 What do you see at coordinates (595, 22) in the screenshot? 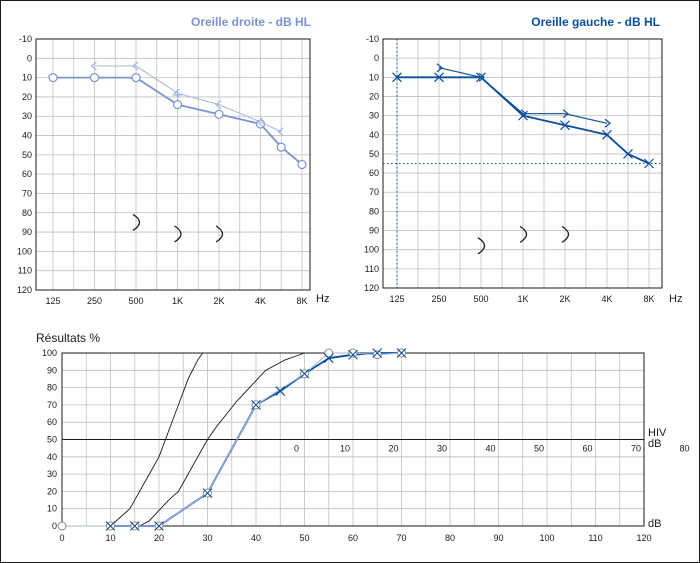
I see `left-ear-title: Oreille gauche - dB HL` at bounding box center [595, 22].